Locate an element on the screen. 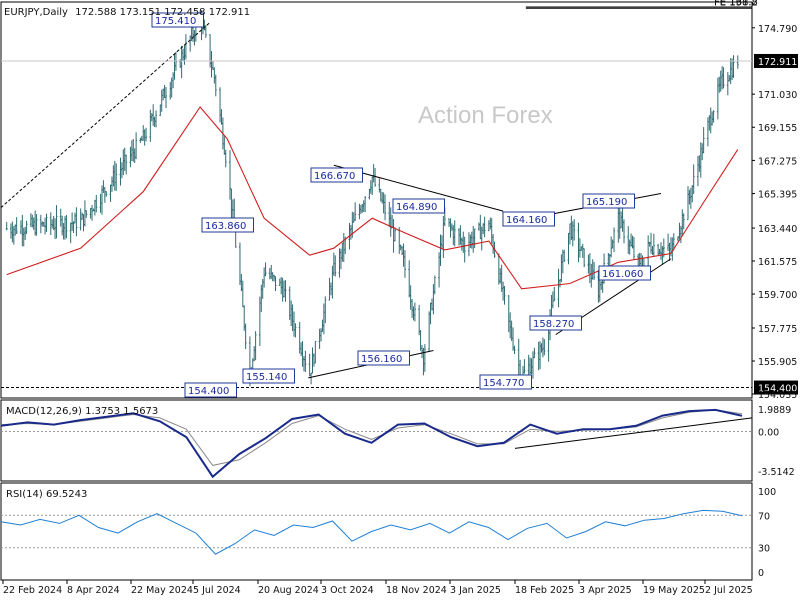 Image resolution: width=800 pixels, height=600 pixels. price-label: 164.160 is located at coordinates (526, 220).